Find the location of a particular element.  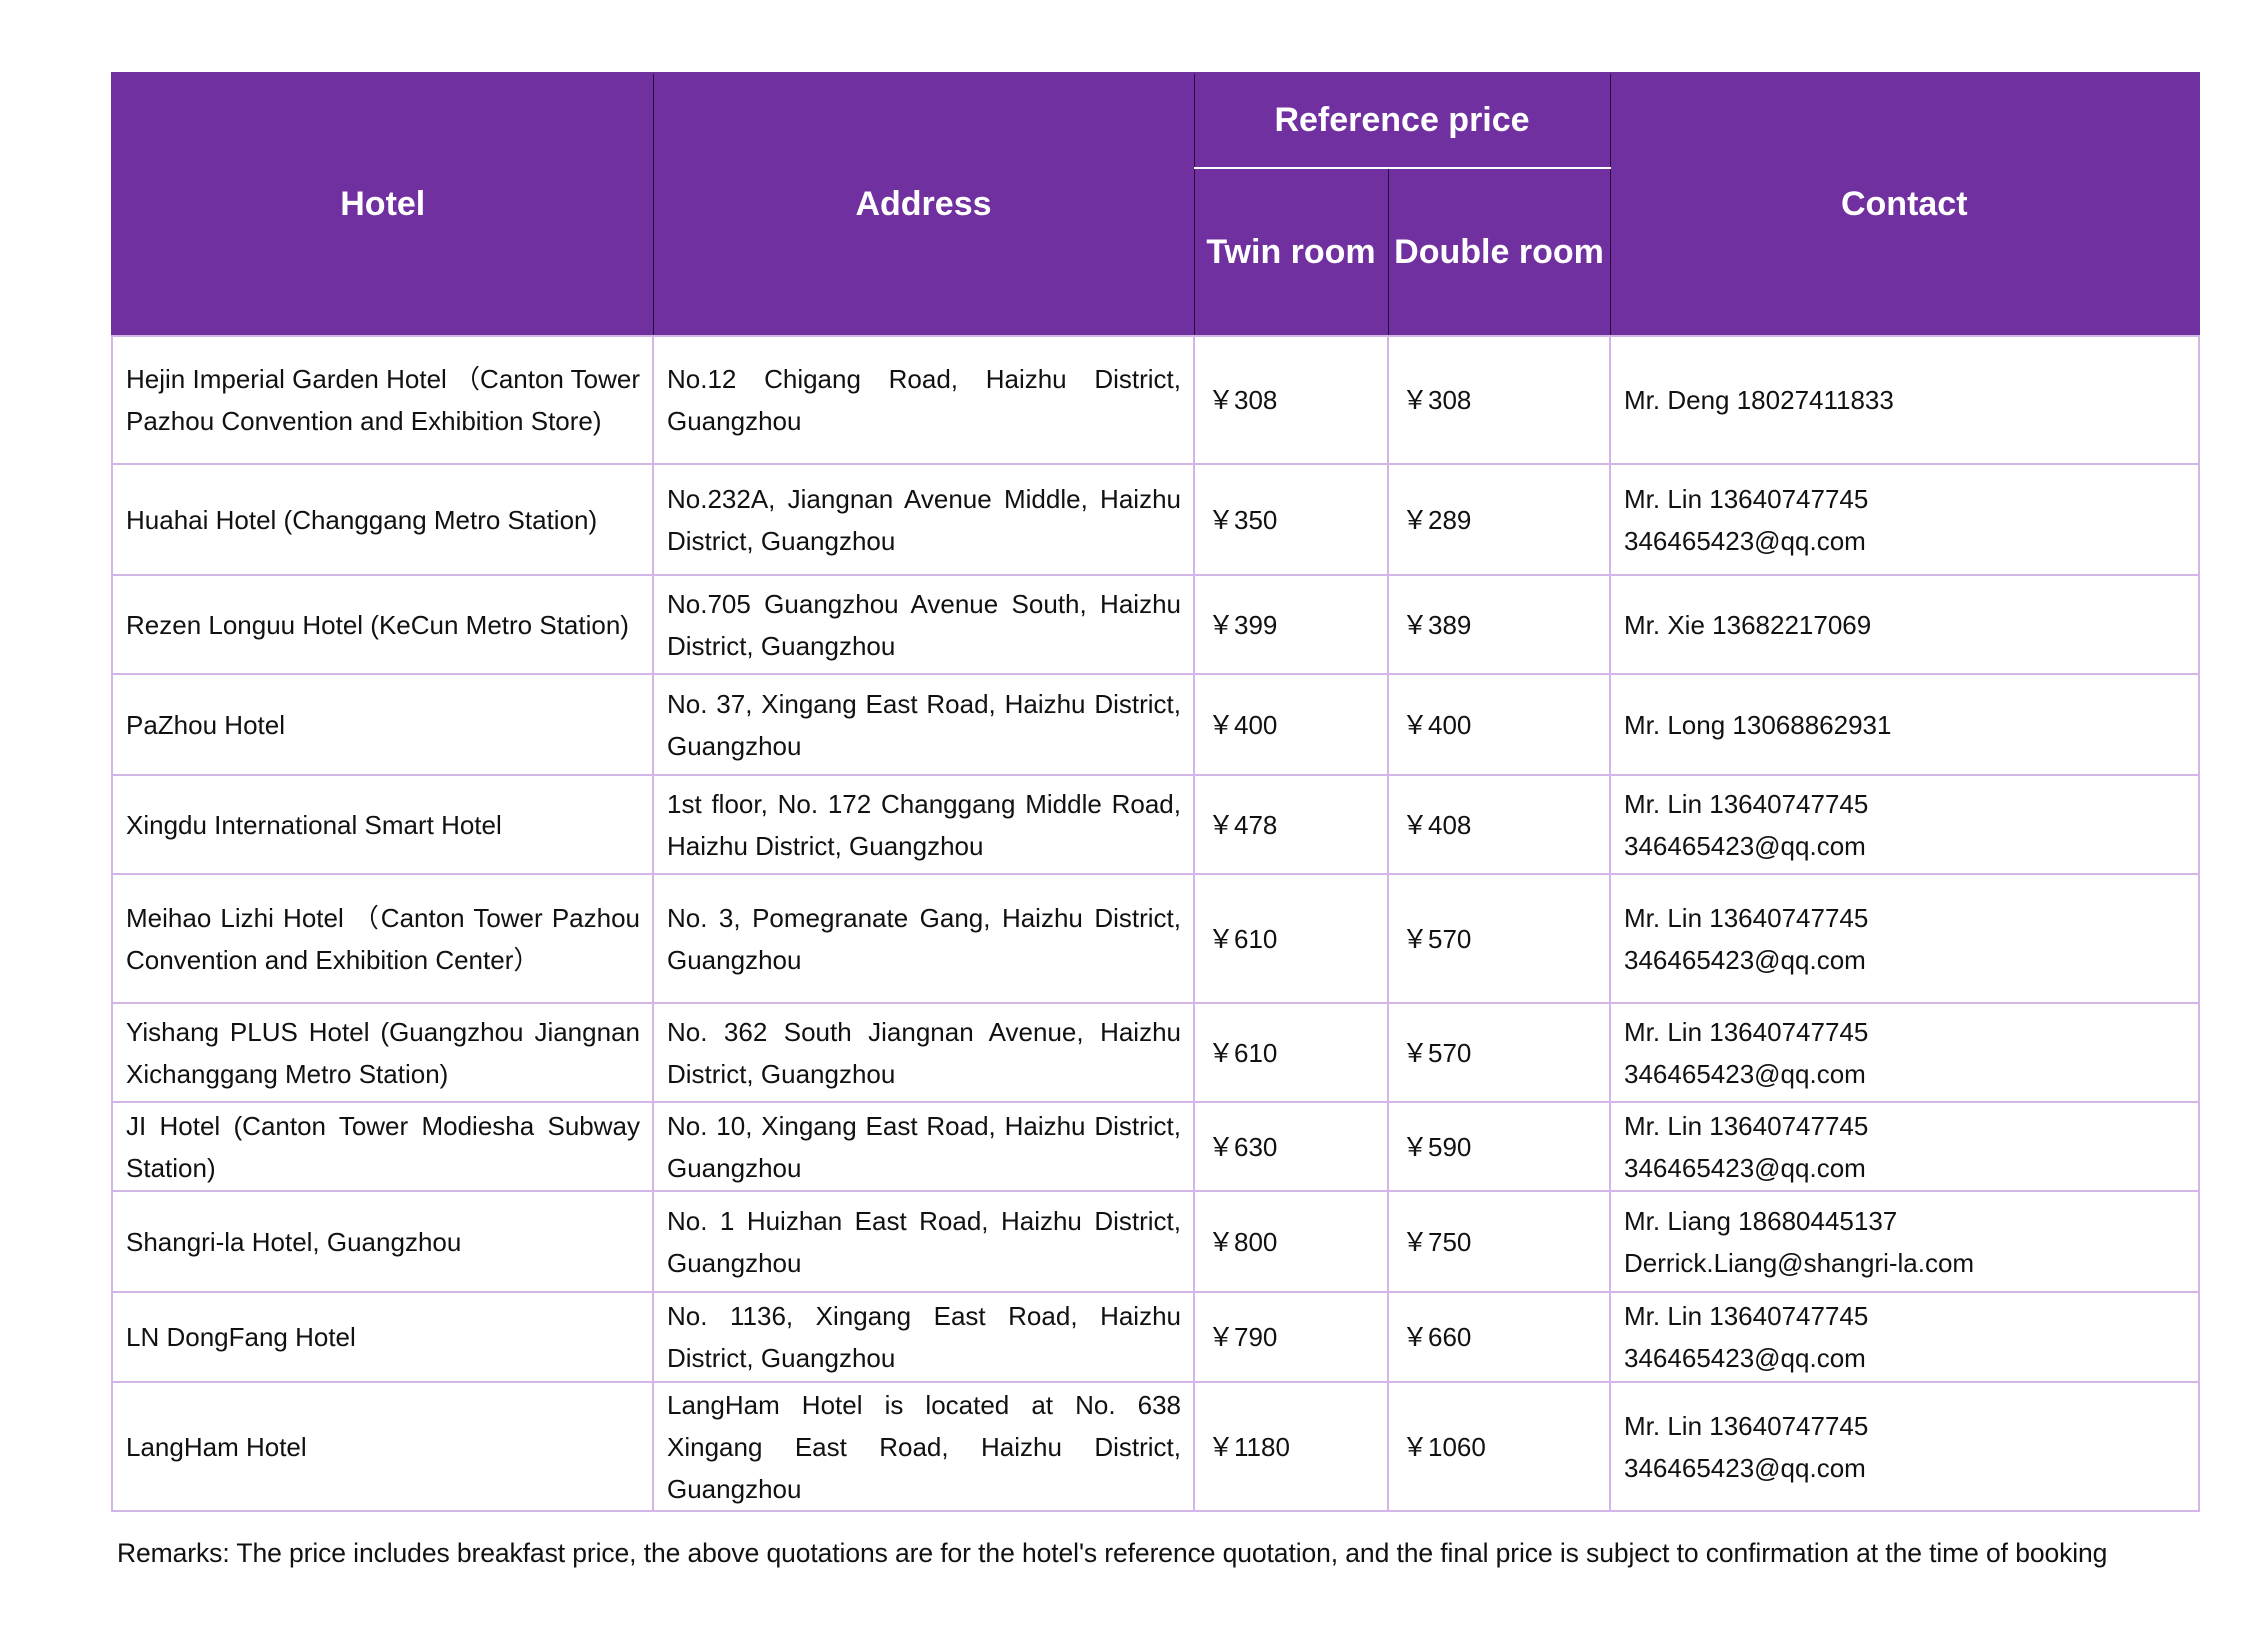

twin-price-cell: ￥400 is located at coordinates (1291, 724).